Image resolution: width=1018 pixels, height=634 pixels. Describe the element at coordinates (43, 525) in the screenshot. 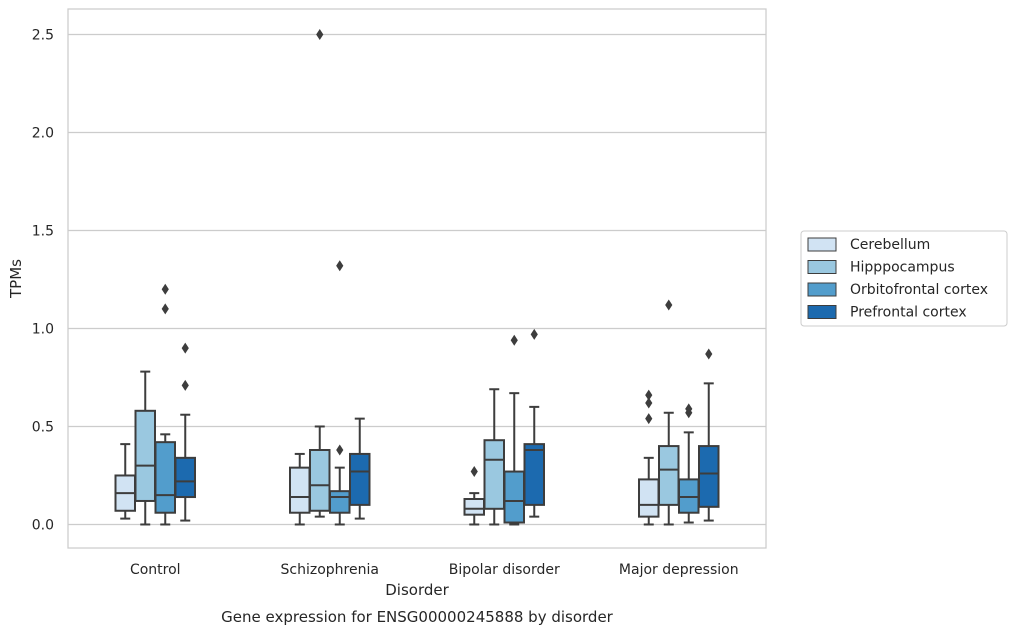

I see `y-tick-label: 0.0` at that location.